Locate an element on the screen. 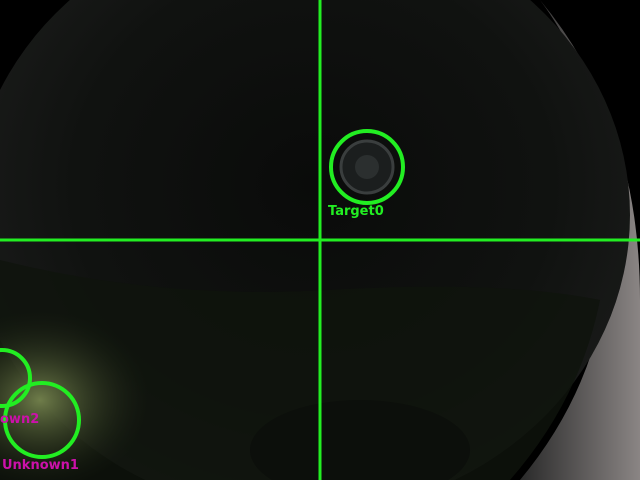 The height and width of the screenshot is (480, 640). light-glow is located at coordinates (75, 395).